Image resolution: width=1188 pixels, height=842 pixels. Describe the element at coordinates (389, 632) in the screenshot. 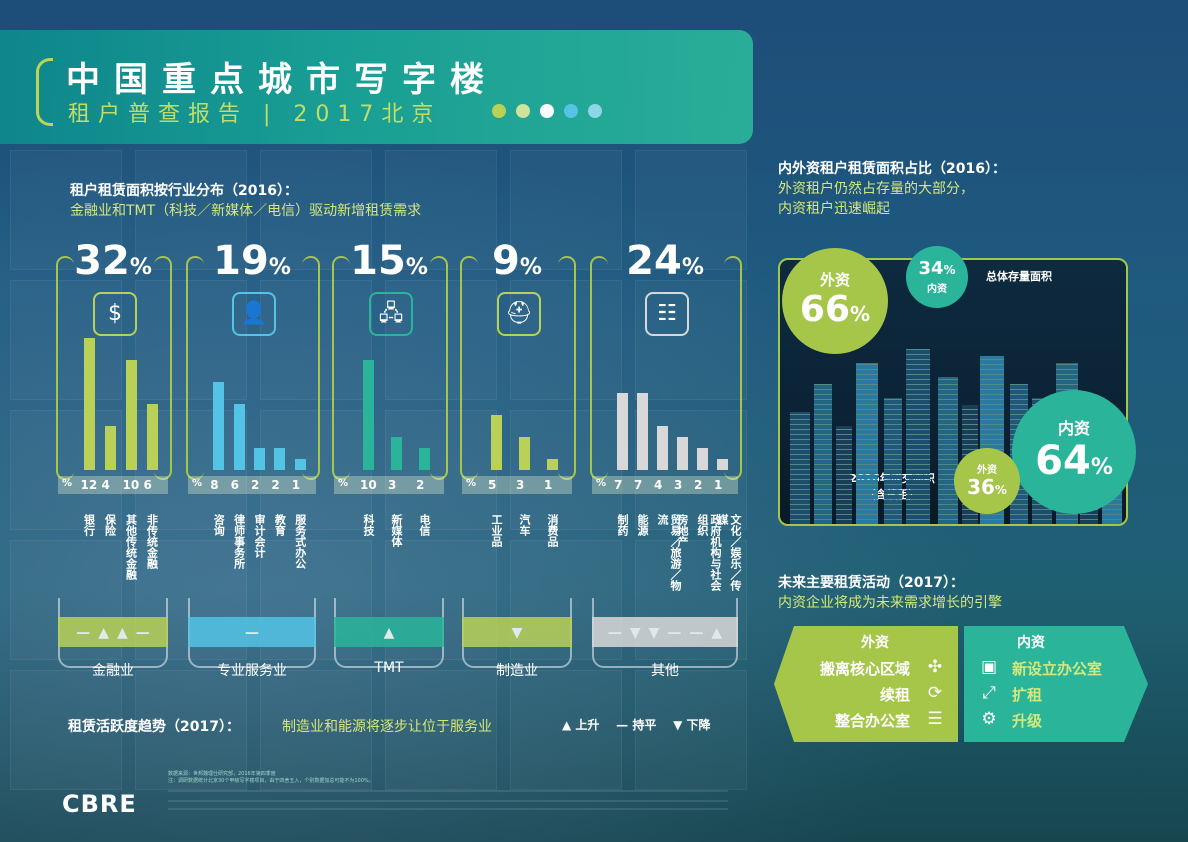

I see `trend-strip: ▲` at that location.